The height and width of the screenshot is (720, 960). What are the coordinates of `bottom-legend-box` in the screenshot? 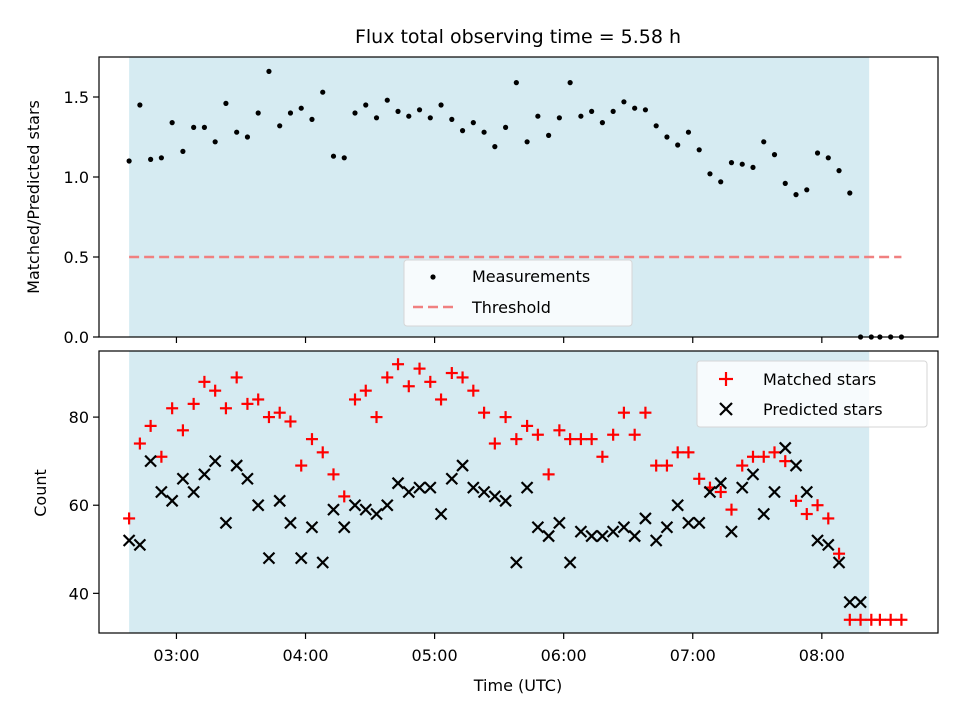 It's located at (812, 394).